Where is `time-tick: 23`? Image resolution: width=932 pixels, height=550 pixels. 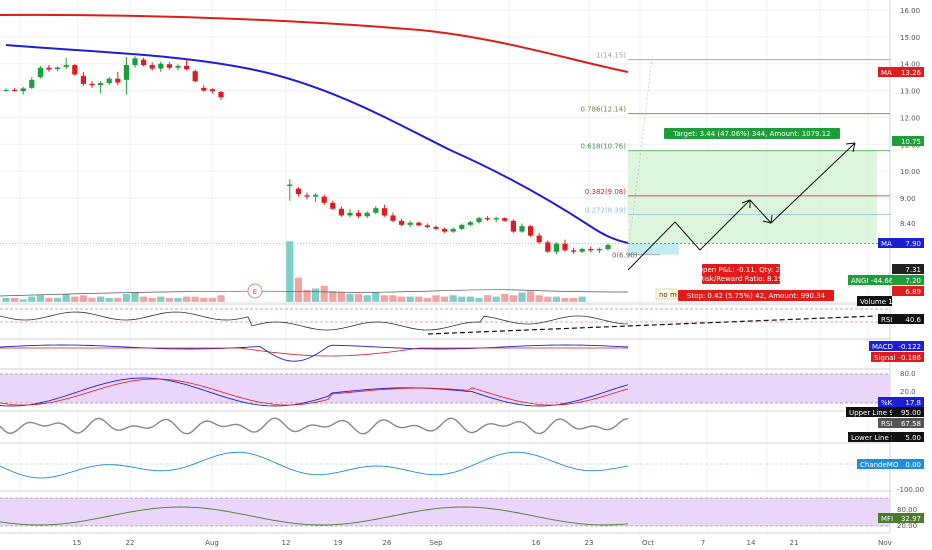 time-tick: 23 is located at coordinates (589, 543).